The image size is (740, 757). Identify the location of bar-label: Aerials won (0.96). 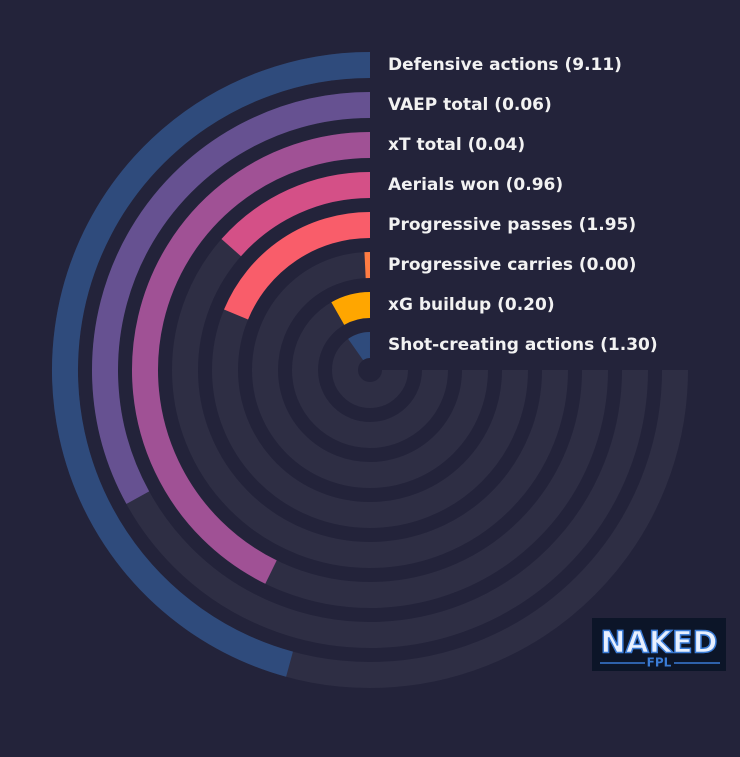
(475, 185).